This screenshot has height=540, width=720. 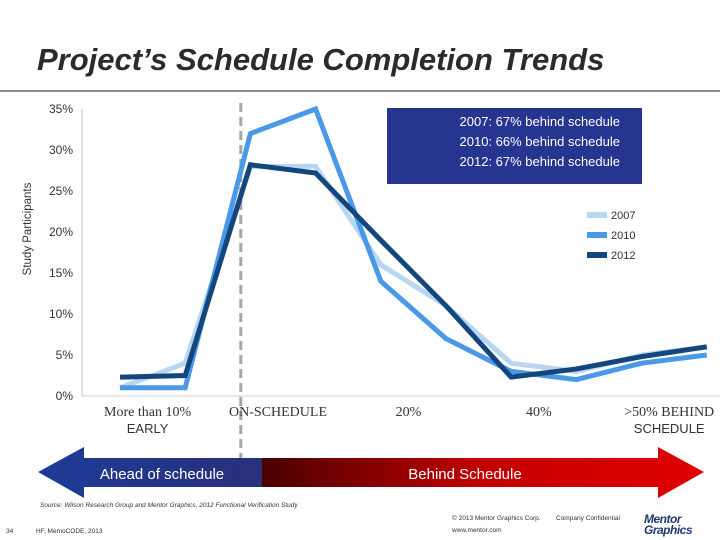 I want to click on x-category-label: >50% BEHIND, so click(x=669, y=412).